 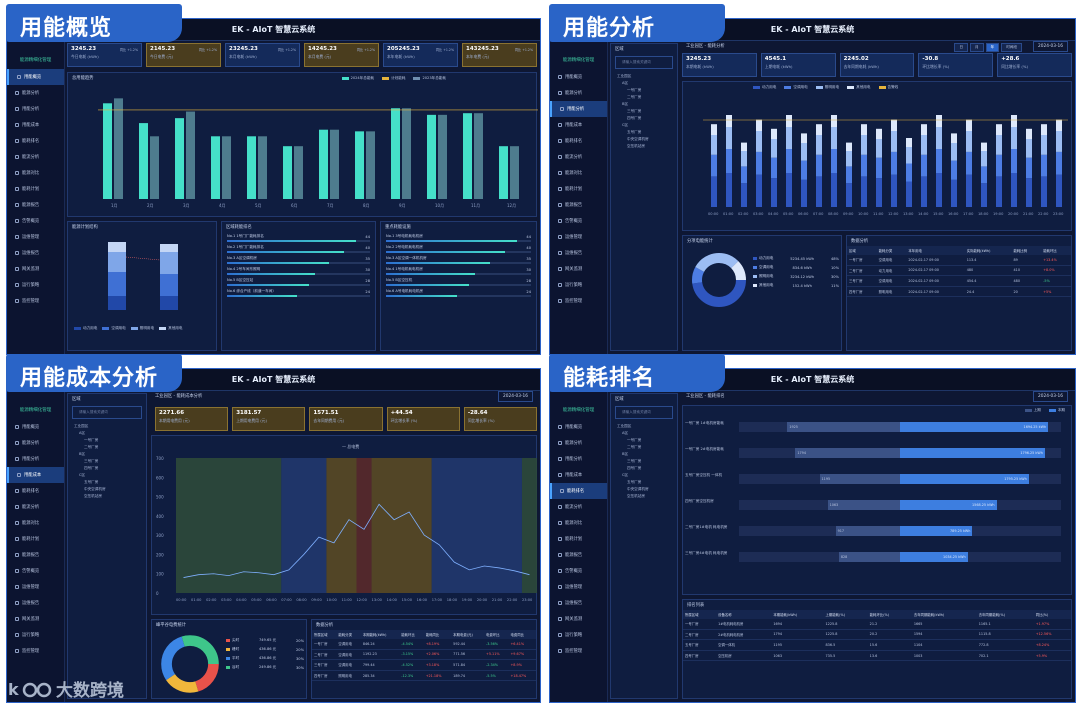 What do you see at coordinates (992, 47) in the screenshot?
I see `tab-2: 年` at bounding box center [992, 47].